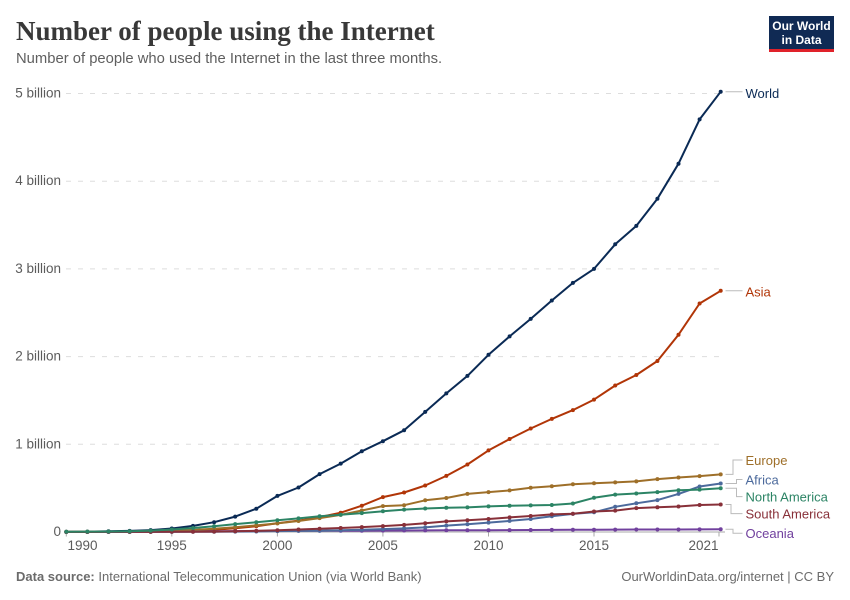 Image resolution: width=850 pixels, height=600 pixels. Describe the element at coordinates (763, 93) in the screenshot. I see `svg-text: World` at that location.